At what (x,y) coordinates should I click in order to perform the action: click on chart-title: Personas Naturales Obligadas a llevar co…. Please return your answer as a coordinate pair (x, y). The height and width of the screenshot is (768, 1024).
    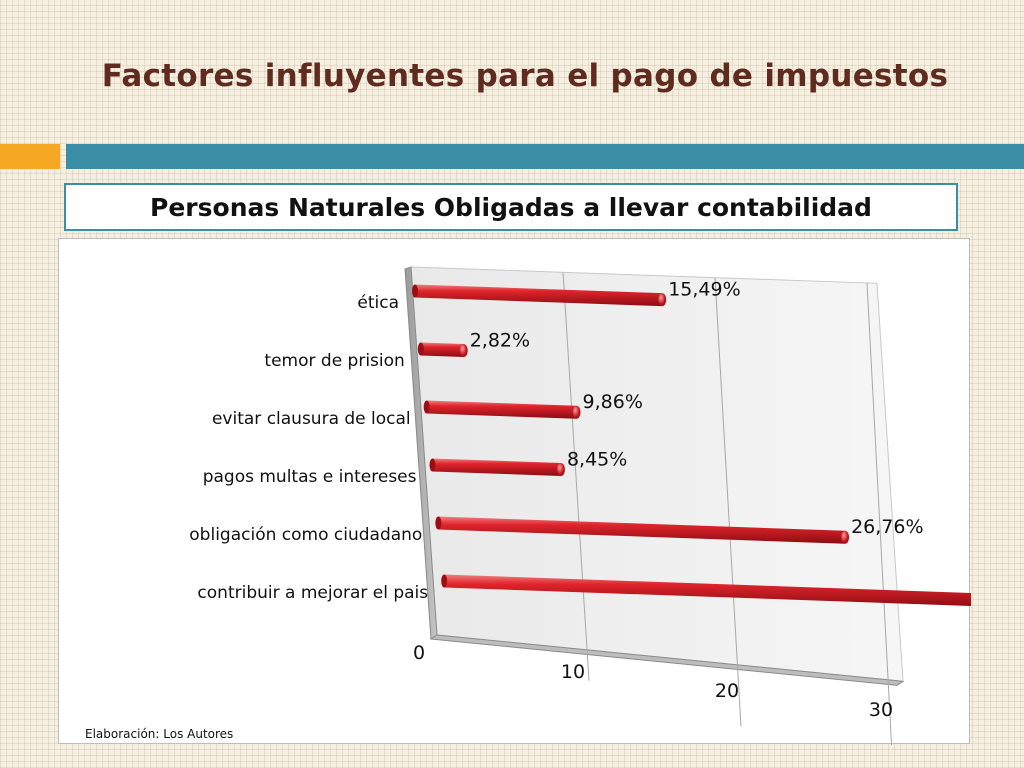
    Looking at the image, I should click on (511, 207).